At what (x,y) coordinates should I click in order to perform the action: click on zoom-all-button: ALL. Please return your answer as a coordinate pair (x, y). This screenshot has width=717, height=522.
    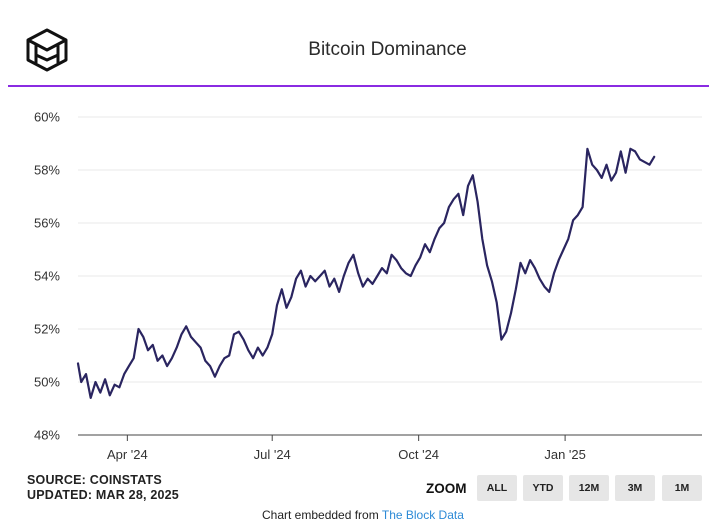
    Looking at the image, I should click on (497, 488).